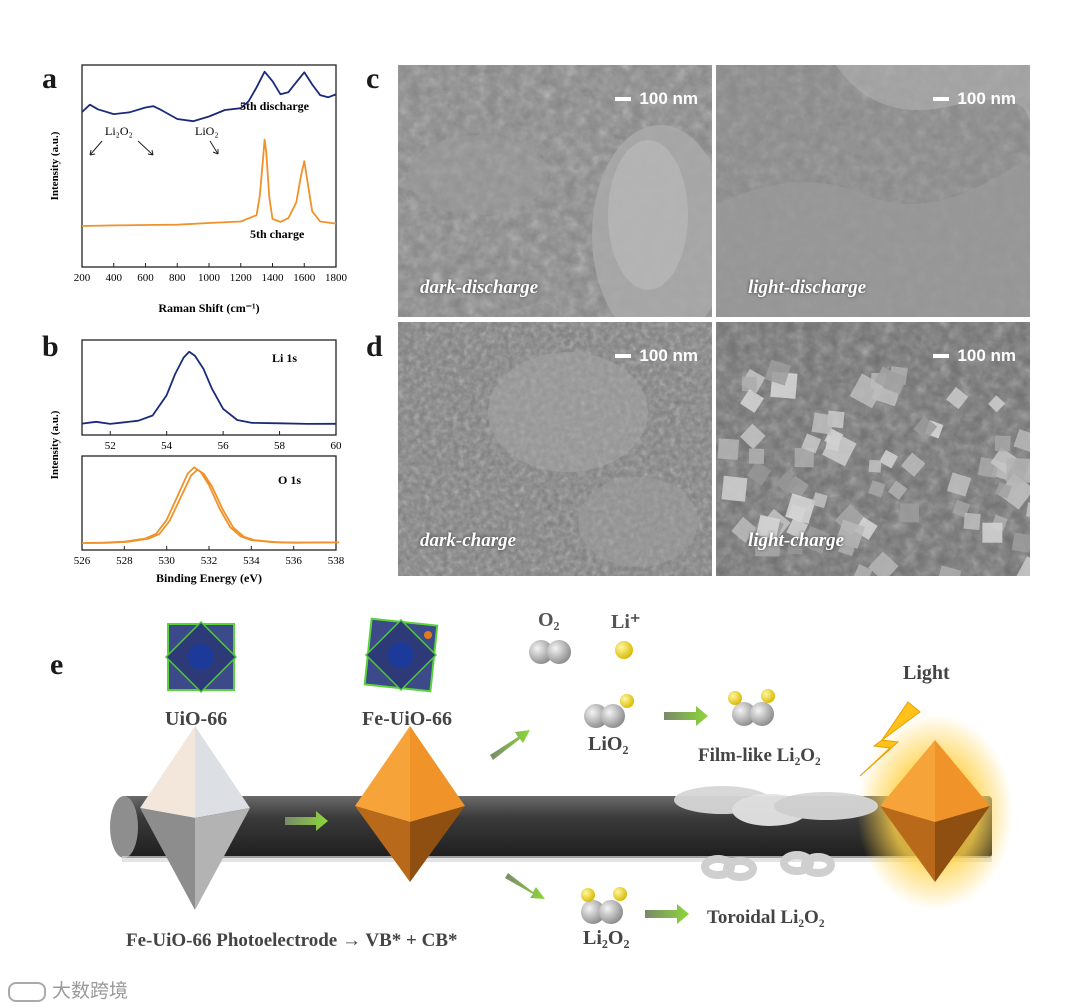  Describe the element at coordinates (304, 278) in the screenshot. I see `raman-x-tick-label: 1600` at that location.